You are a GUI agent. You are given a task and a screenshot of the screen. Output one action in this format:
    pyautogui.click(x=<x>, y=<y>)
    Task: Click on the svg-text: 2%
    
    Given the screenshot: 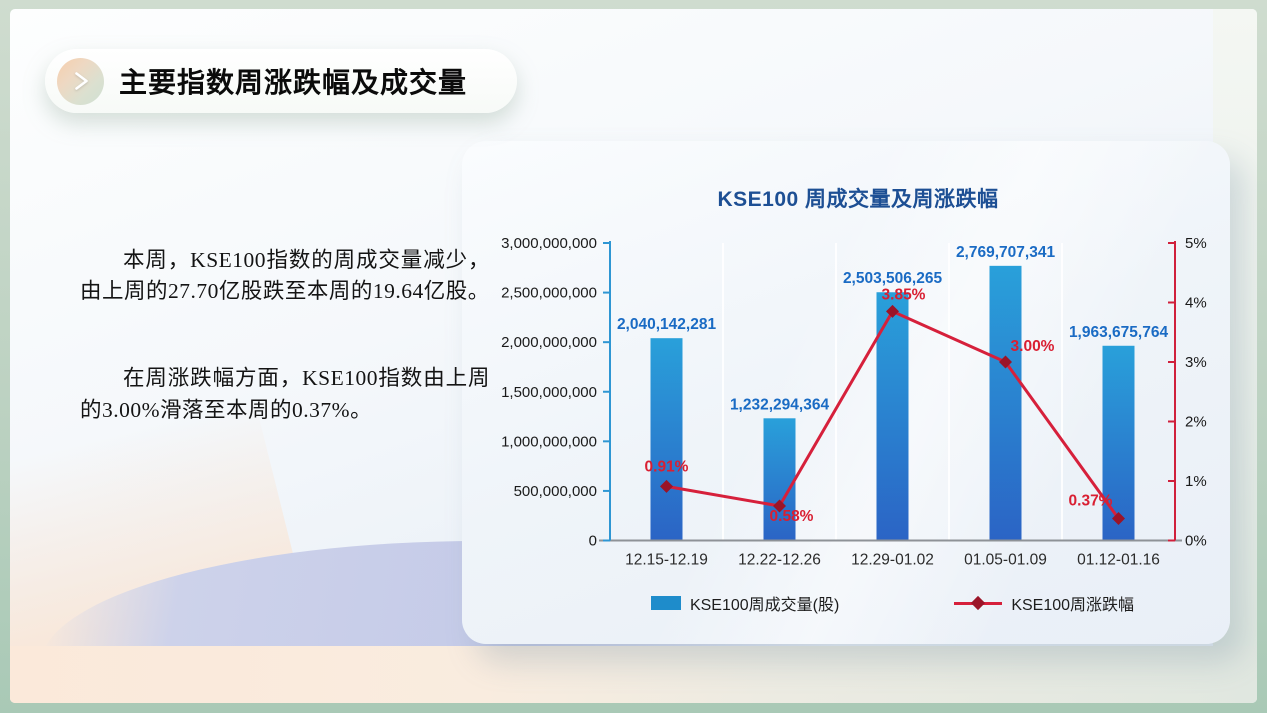 What is the action you would take?
    pyautogui.click(x=1196, y=422)
    